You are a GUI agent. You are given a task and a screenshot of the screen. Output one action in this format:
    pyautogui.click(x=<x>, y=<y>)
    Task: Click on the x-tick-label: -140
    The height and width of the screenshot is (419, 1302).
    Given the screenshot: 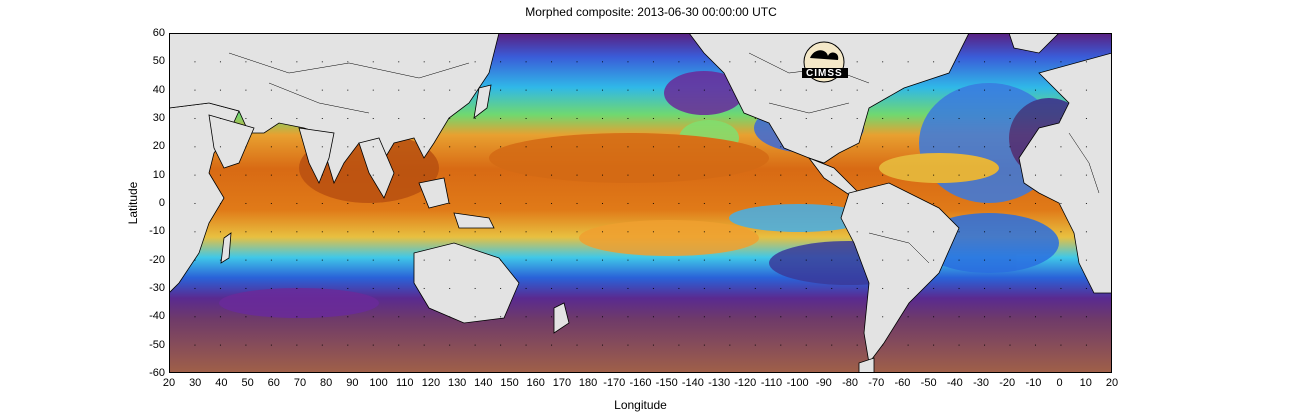 What is the action you would take?
    pyautogui.click(x=692, y=383)
    